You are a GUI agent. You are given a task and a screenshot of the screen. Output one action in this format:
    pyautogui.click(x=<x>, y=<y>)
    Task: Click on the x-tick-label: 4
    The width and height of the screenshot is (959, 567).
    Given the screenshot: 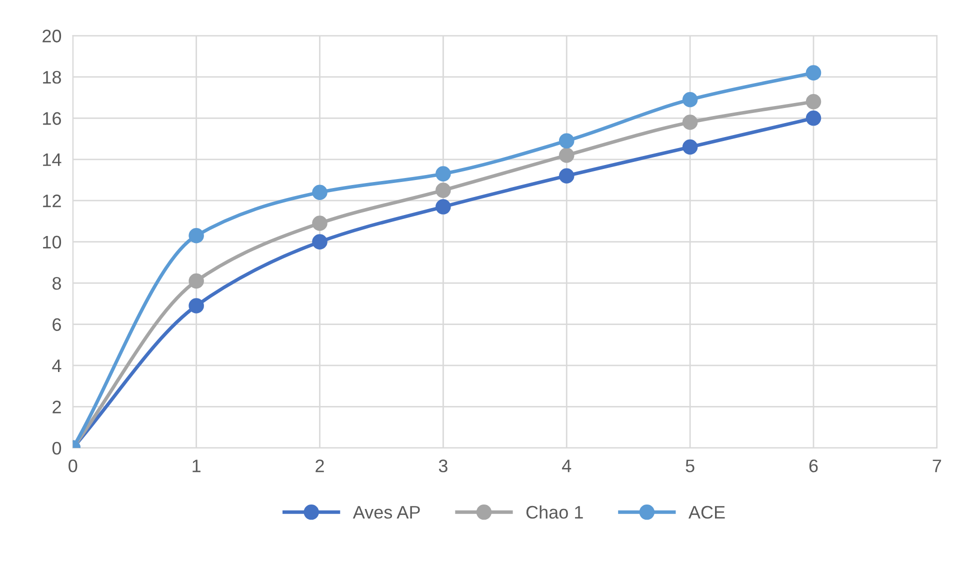 What is the action you would take?
    pyautogui.click(x=567, y=466)
    